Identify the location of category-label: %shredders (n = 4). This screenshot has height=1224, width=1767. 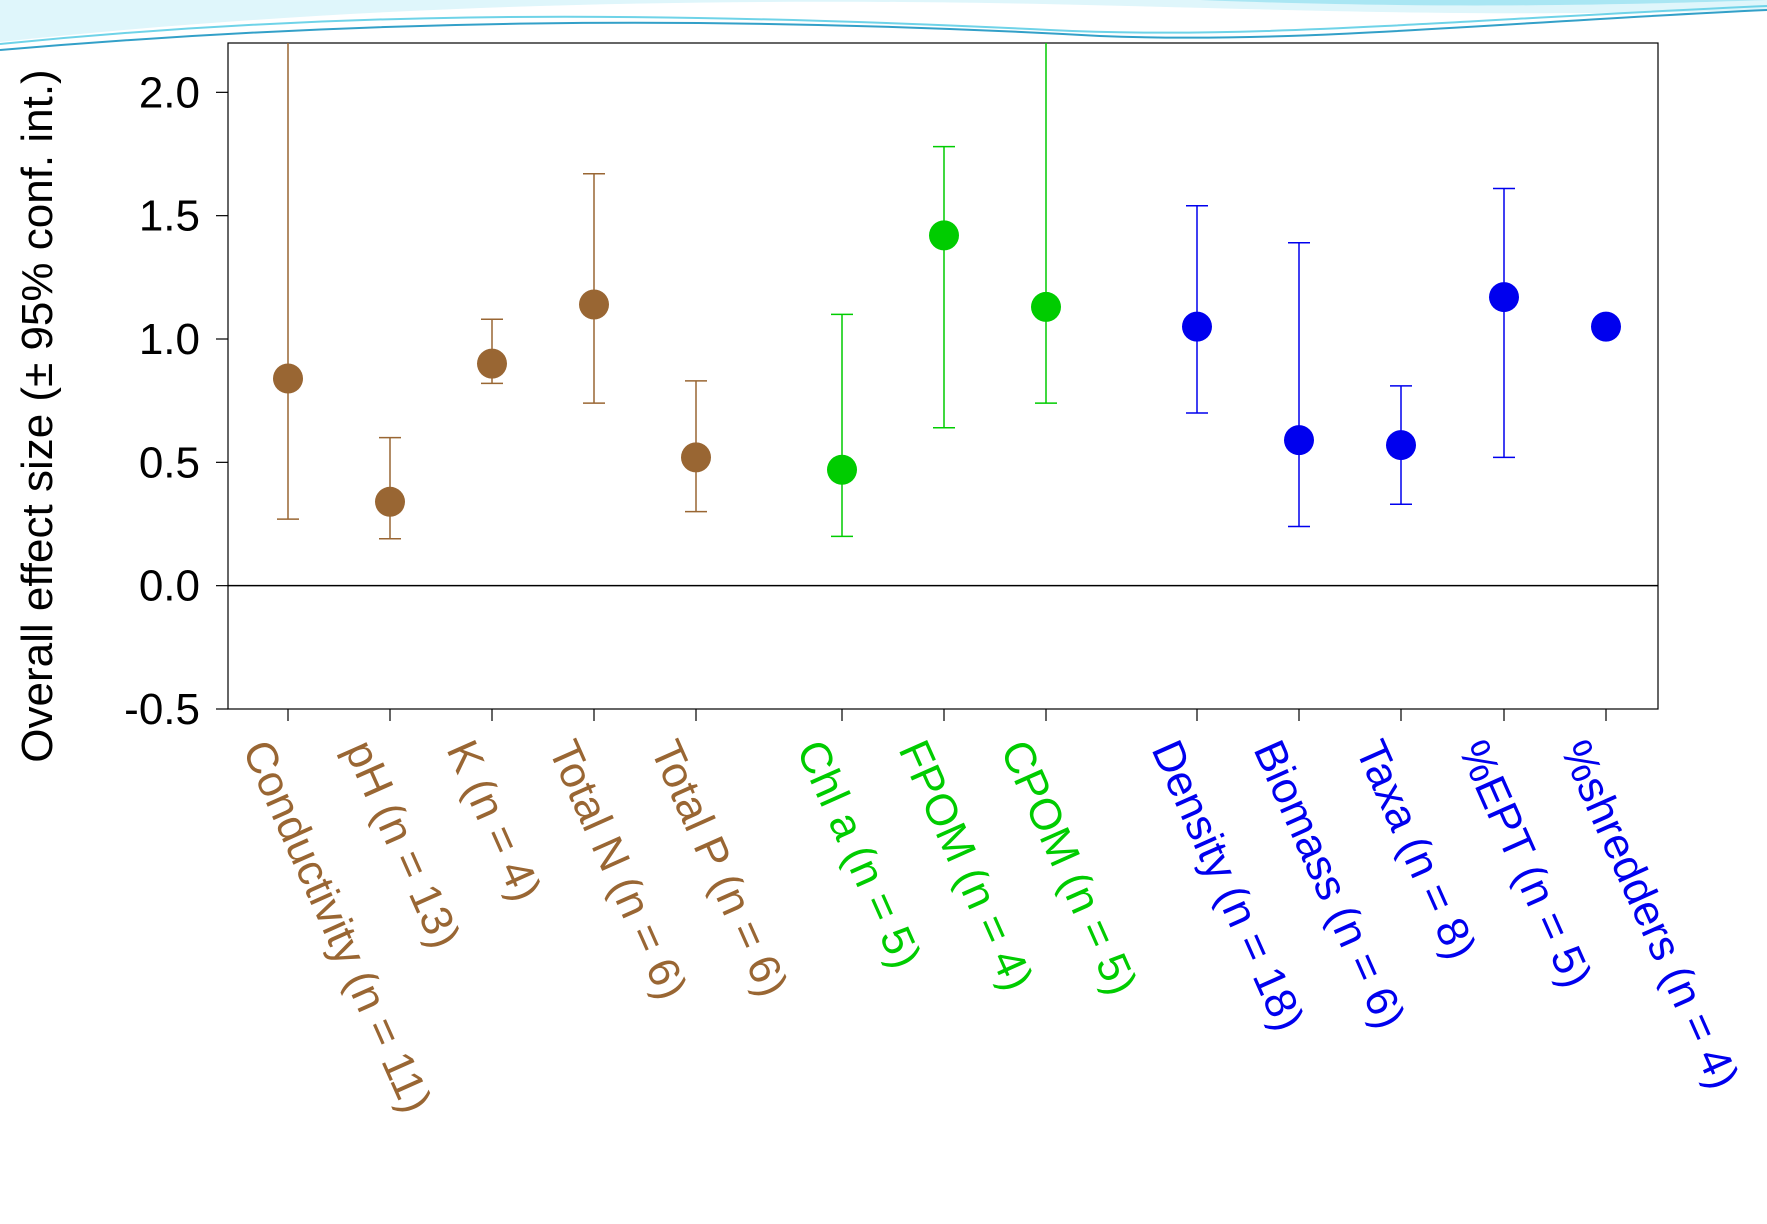
(1649, 914).